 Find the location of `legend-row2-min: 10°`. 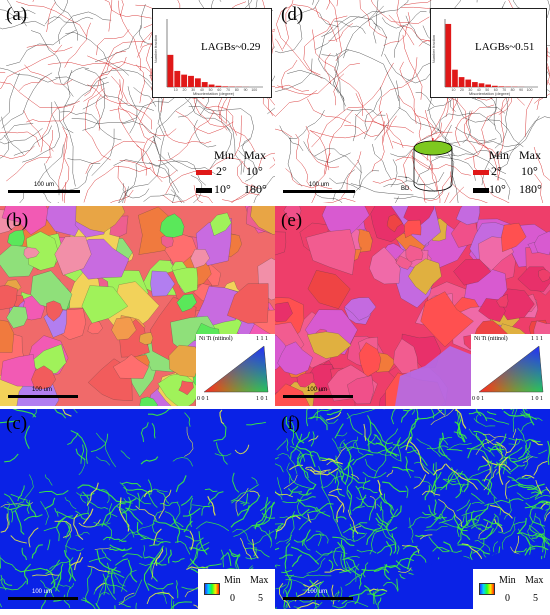

legend-row2-min: 10° is located at coordinates (497, 189).